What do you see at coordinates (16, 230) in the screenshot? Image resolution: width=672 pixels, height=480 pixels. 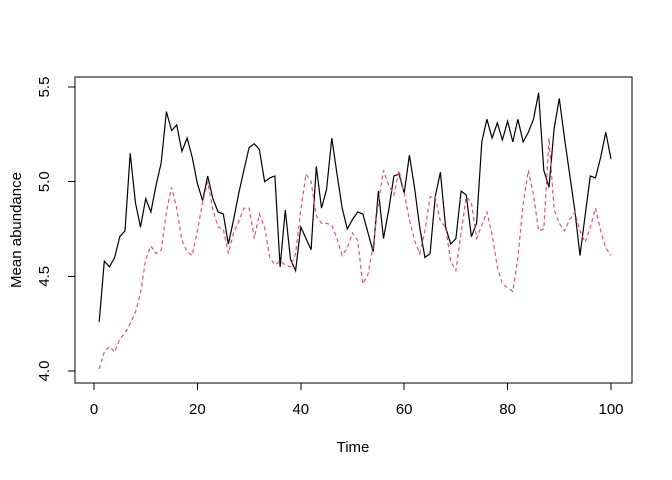 I see `y-axis-title: Mean abundance` at bounding box center [16, 230].